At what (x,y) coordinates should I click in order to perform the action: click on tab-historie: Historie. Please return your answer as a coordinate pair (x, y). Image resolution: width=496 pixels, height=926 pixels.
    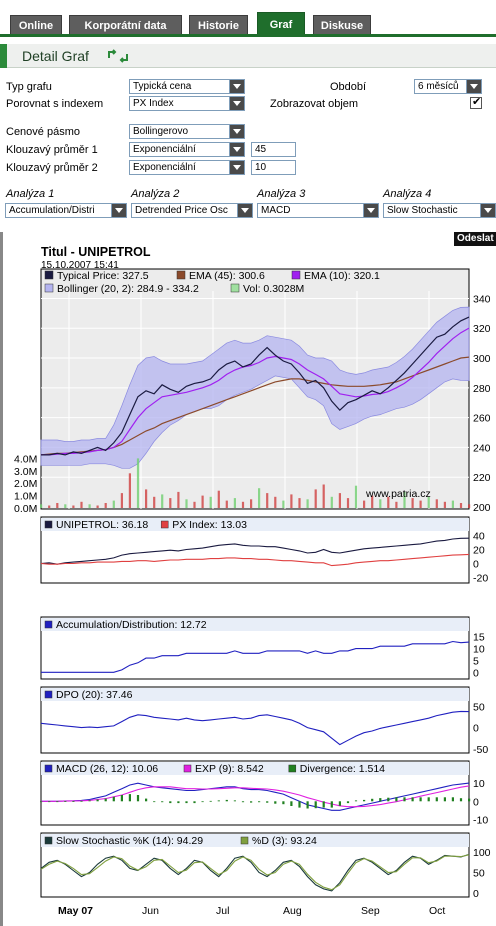
    Looking at the image, I should click on (218, 25).